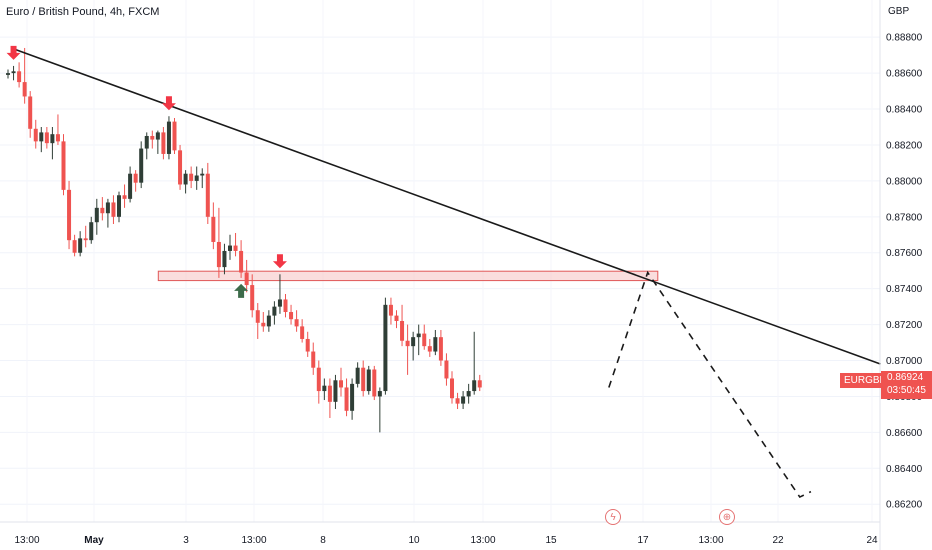 This screenshot has width=932, height=550. I want to click on price-tick-label: 0.88200, so click(904, 145).